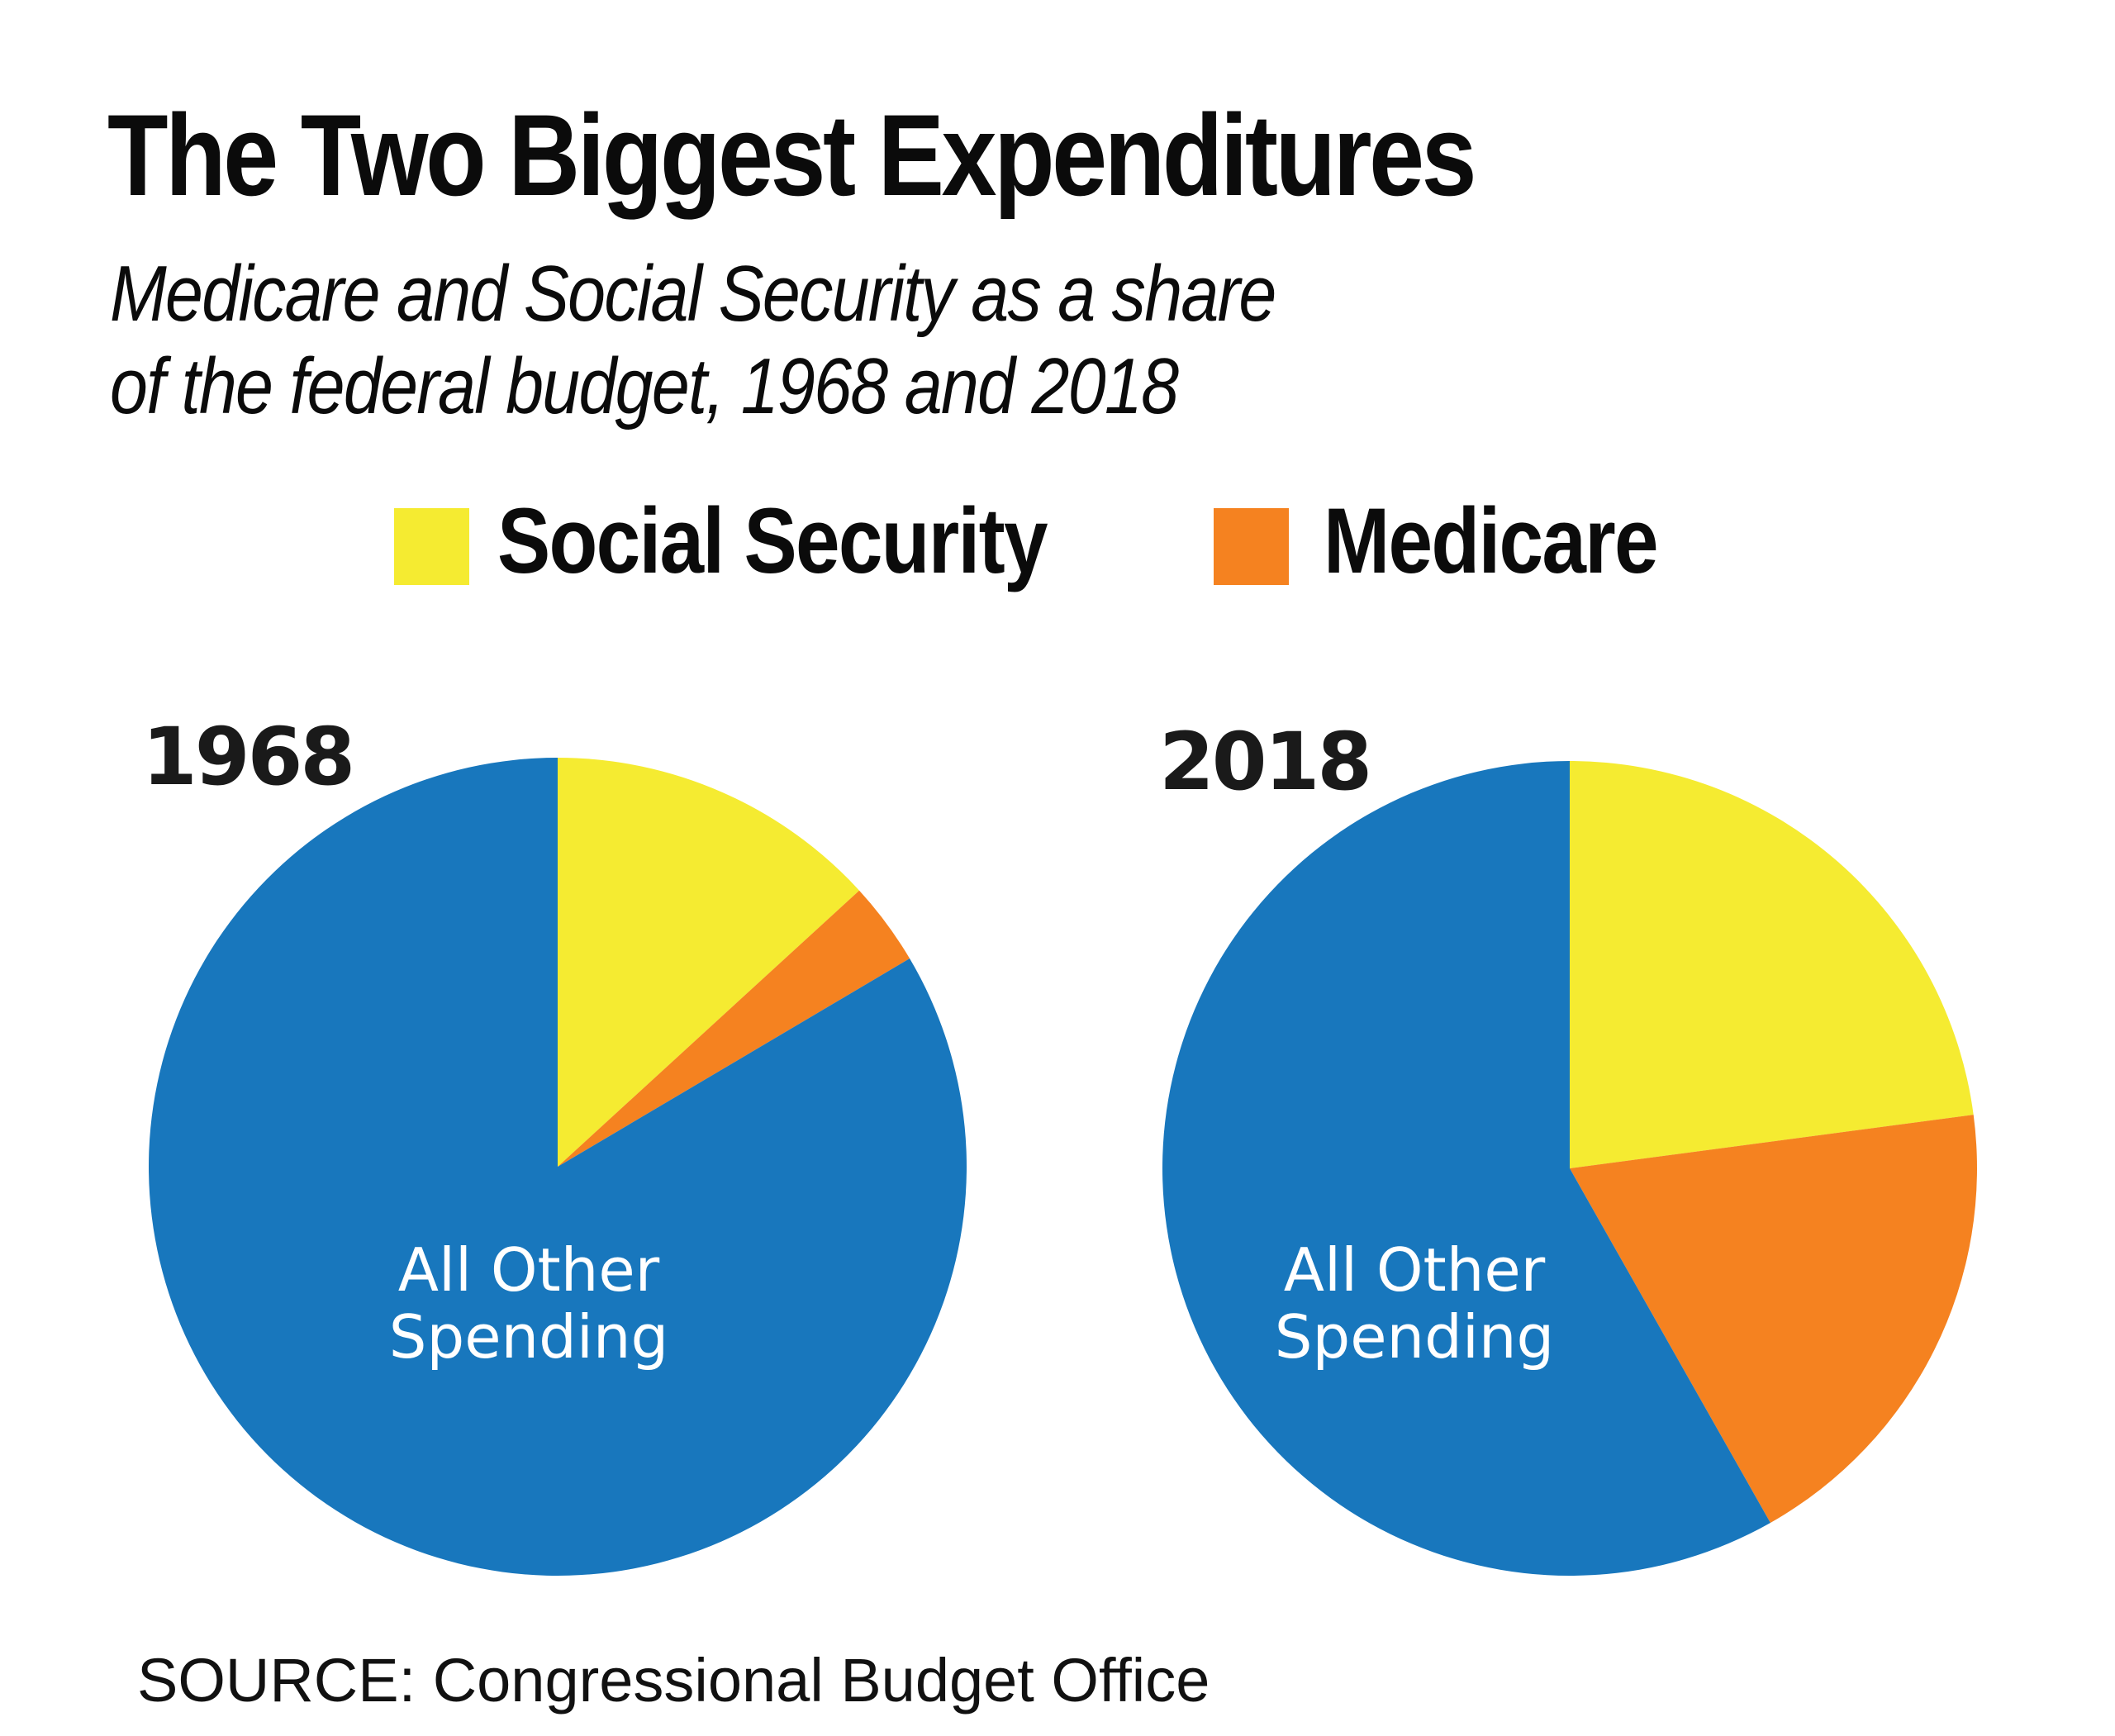  What do you see at coordinates (529, 1270) in the screenshot?
I see `slice-label-1968-line-1: All Other` at bounding box center [529, 1270].